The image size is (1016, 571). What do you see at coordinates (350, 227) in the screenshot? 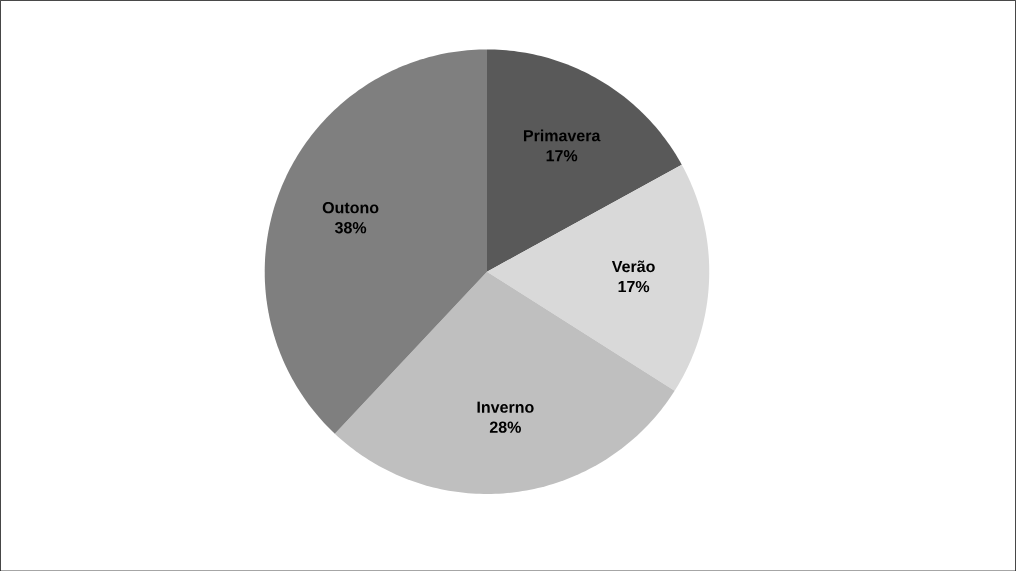
I see `data-label: 38%` at bounding box center [350, 227].